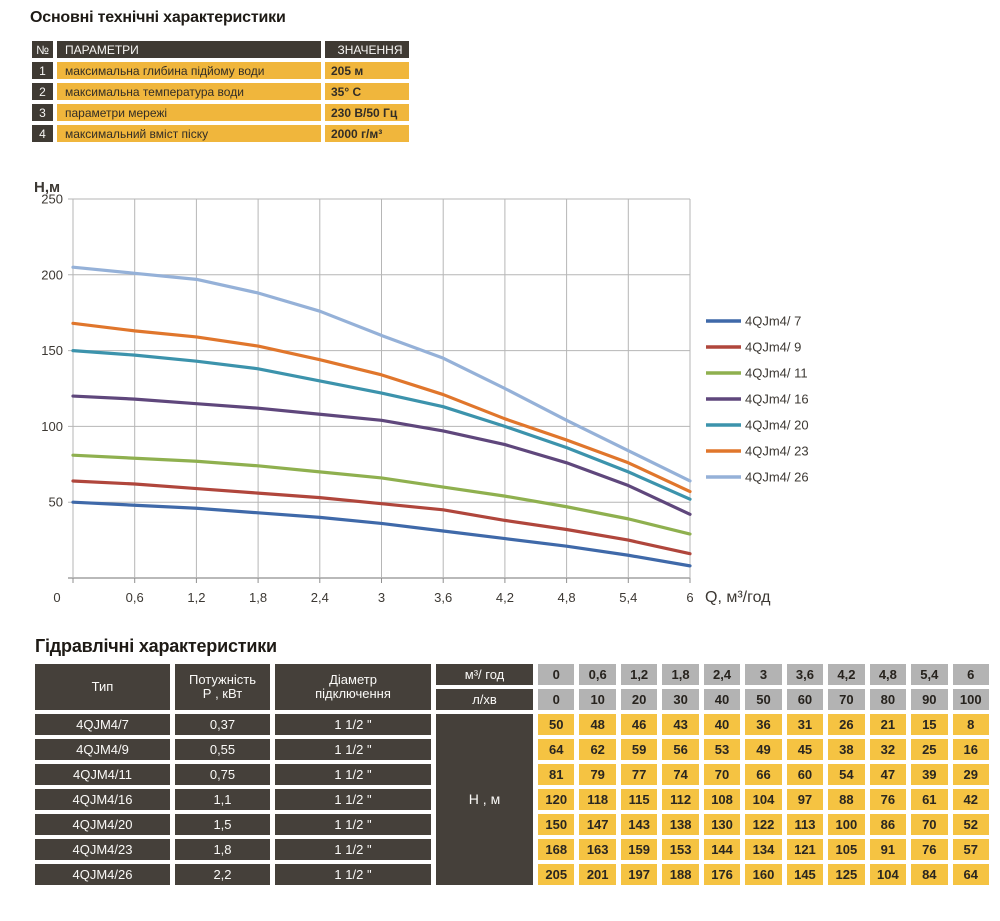  I want to click on row-number: 1, so click(42, 70).